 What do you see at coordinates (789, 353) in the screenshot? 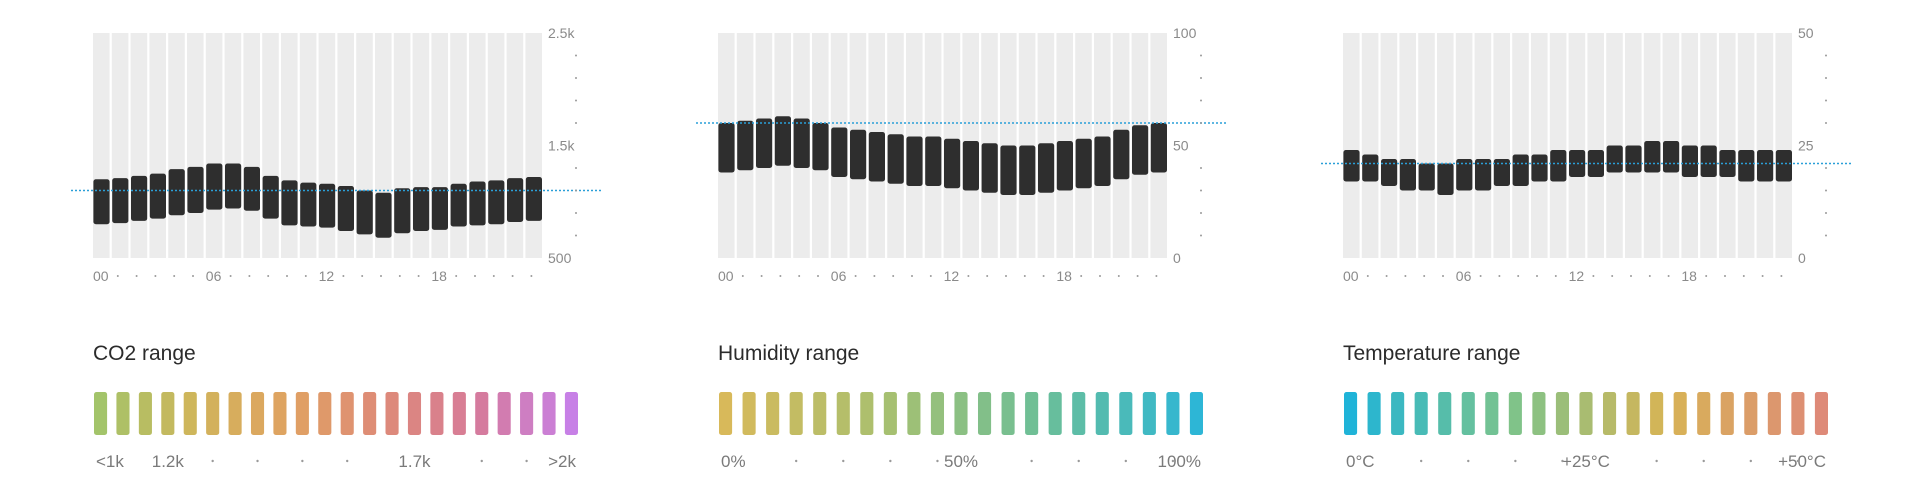
I see `humidity-range-title: Humidity range` at bounding box center [789, 353].